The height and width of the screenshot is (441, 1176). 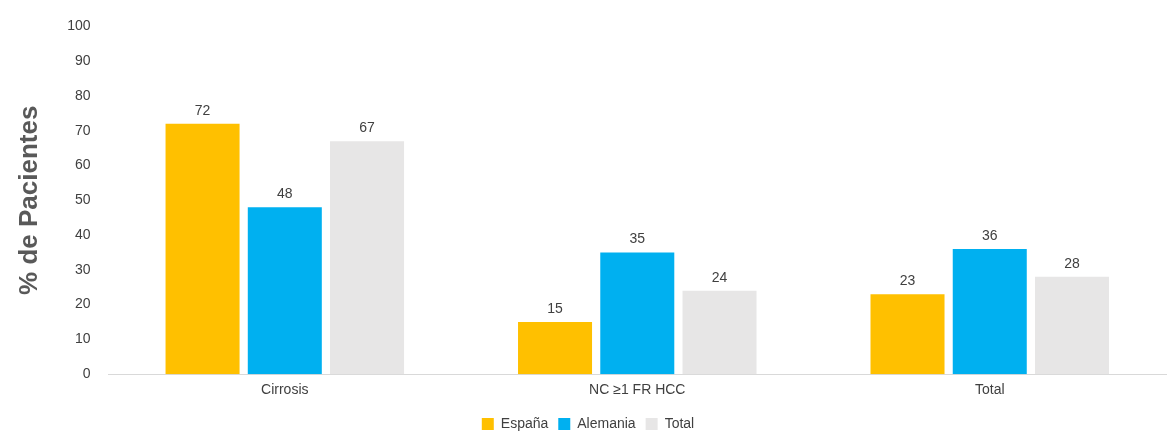 I want to click on y-tick-label: 30, so click(x=82, y=268).